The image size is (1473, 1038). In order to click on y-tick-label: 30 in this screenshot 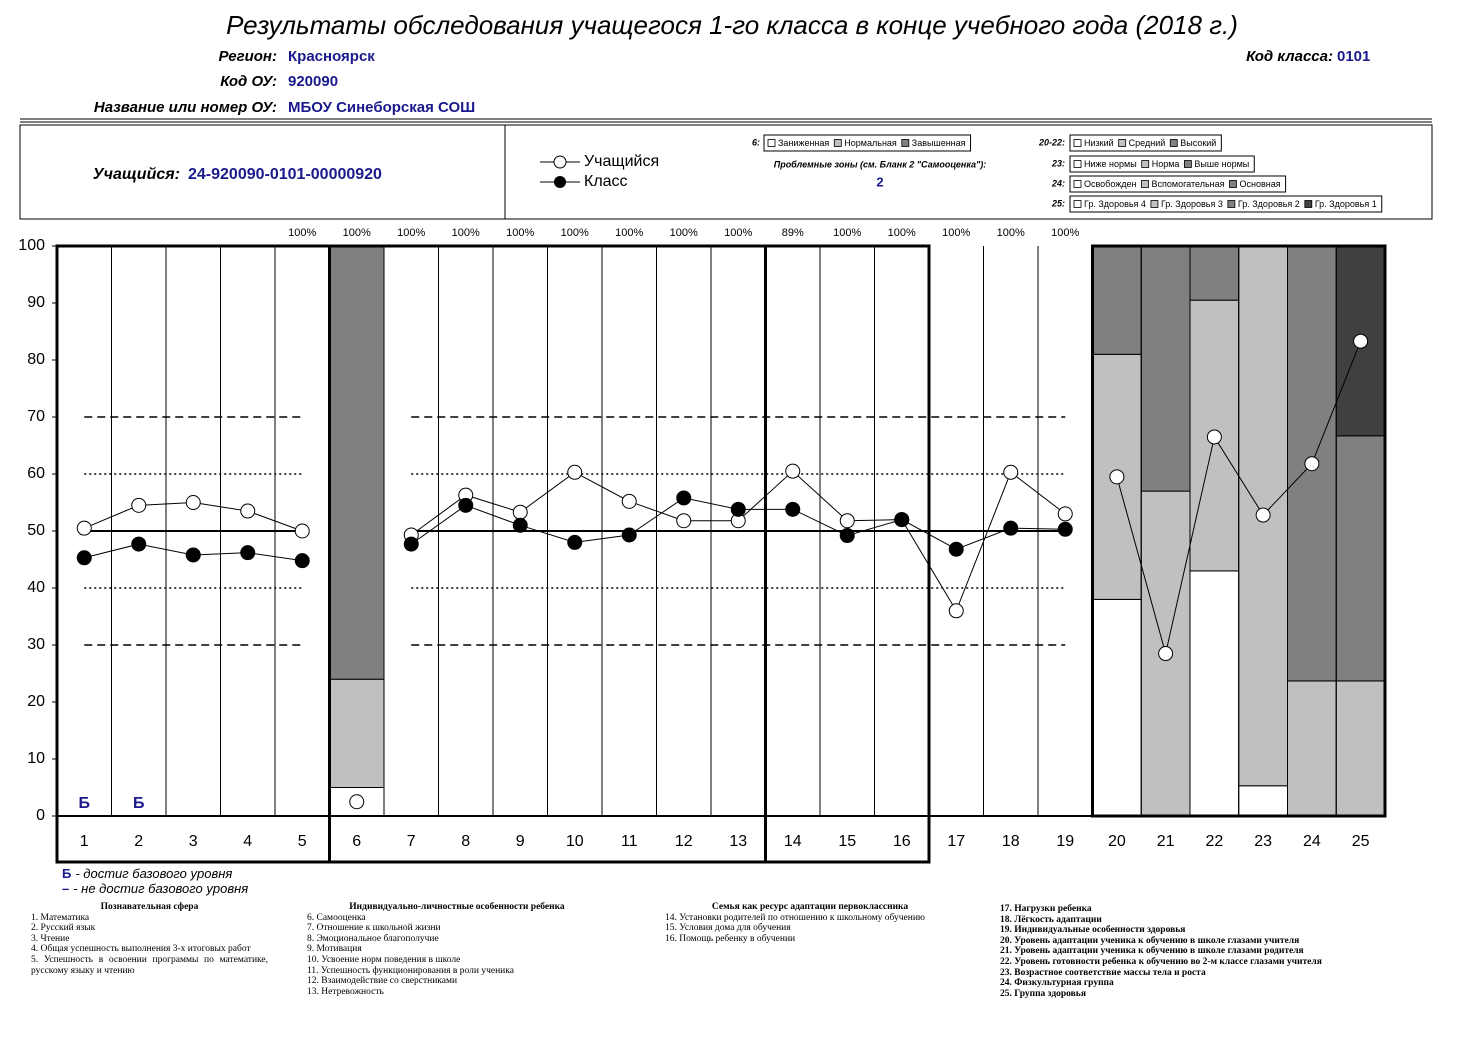, I will do `click(36, 644)`.